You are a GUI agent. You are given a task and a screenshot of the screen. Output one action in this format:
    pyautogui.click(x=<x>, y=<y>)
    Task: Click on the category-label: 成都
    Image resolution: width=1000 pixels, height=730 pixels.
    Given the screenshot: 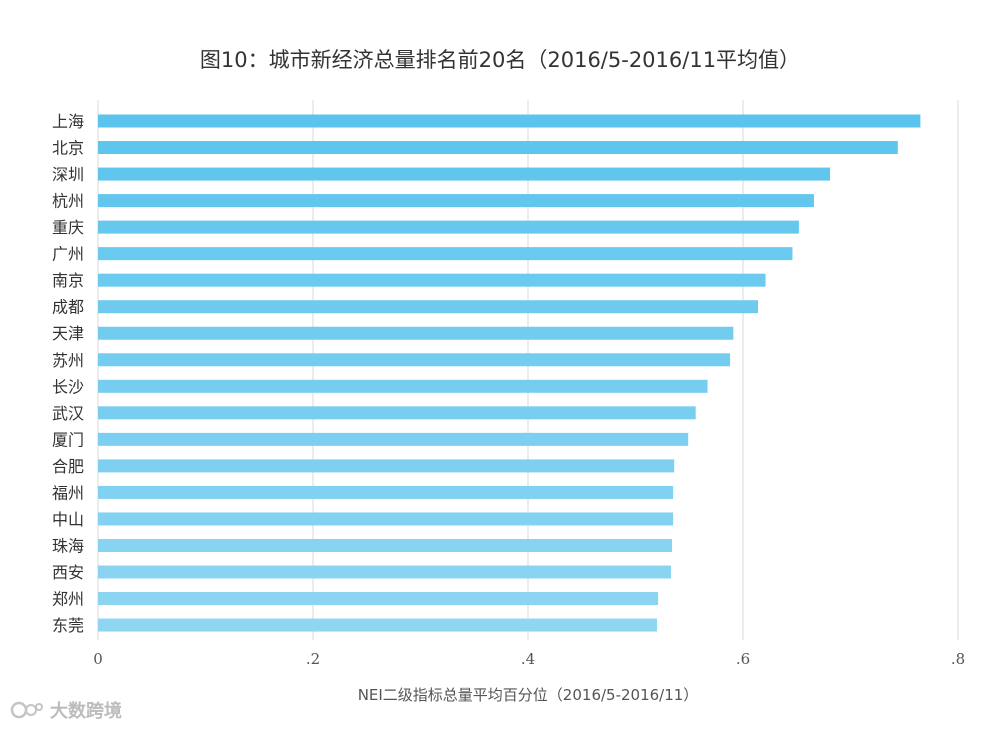 What is the action you would take?
    pyautogui.click(x=68, y=307)
    